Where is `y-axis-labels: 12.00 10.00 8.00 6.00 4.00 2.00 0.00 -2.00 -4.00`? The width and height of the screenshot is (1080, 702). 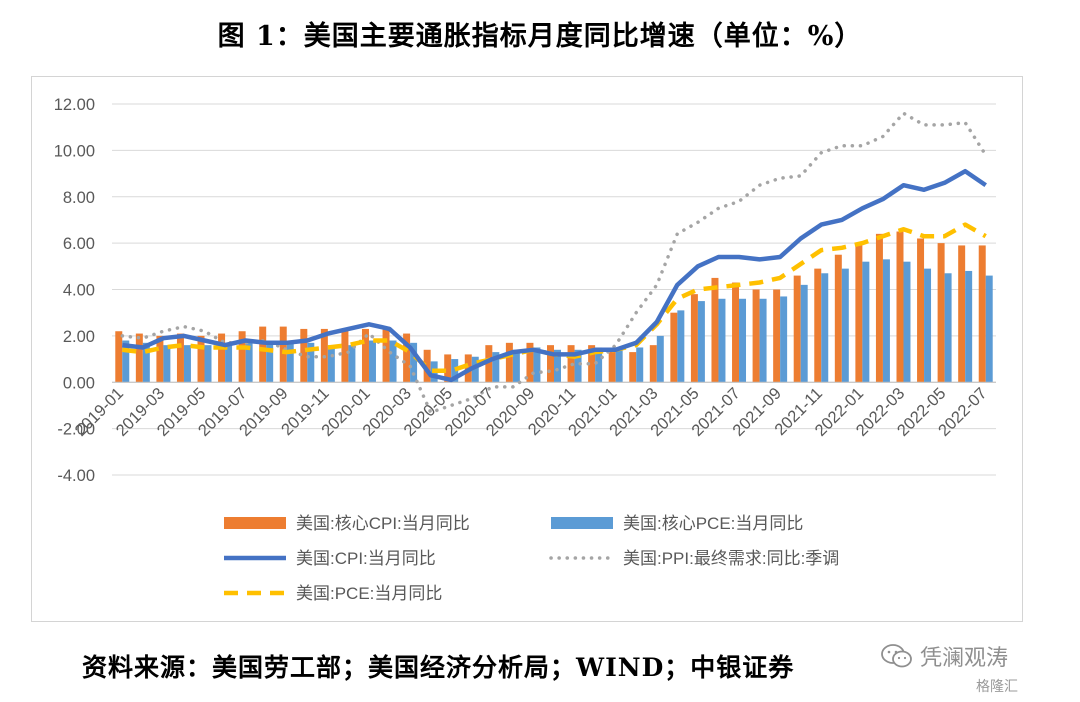 y-axis-labels: 12.00 10.00 8.00 6.00 4.00 2.00 0.00 -2.00 -4.00 is located at coordinates (74, 290).